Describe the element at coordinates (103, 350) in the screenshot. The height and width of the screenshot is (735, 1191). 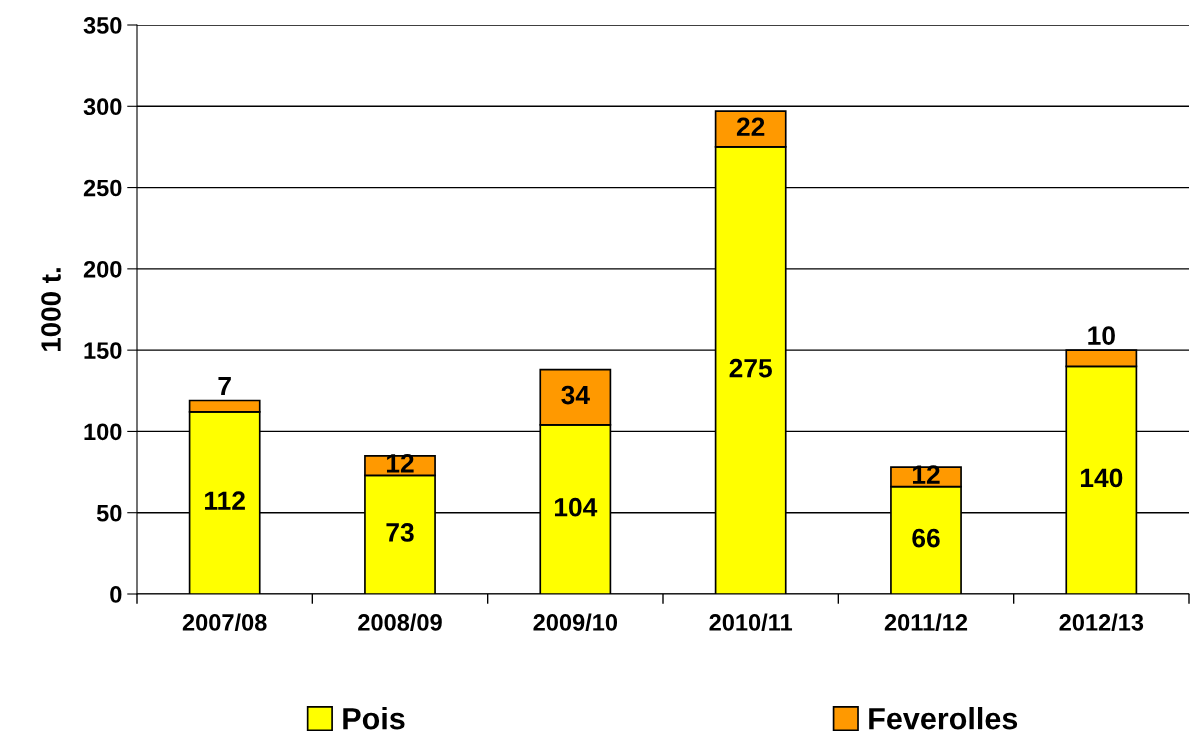
I see `y-tick-label: 150` at that location.